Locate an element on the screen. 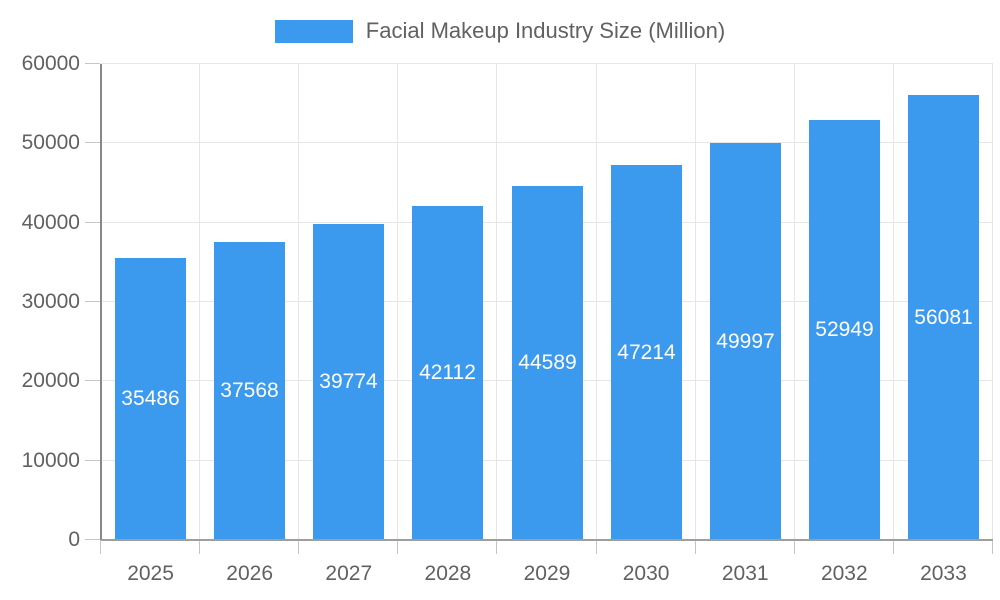  bar-value-label: 42112 is located at coordinates (447, 372).